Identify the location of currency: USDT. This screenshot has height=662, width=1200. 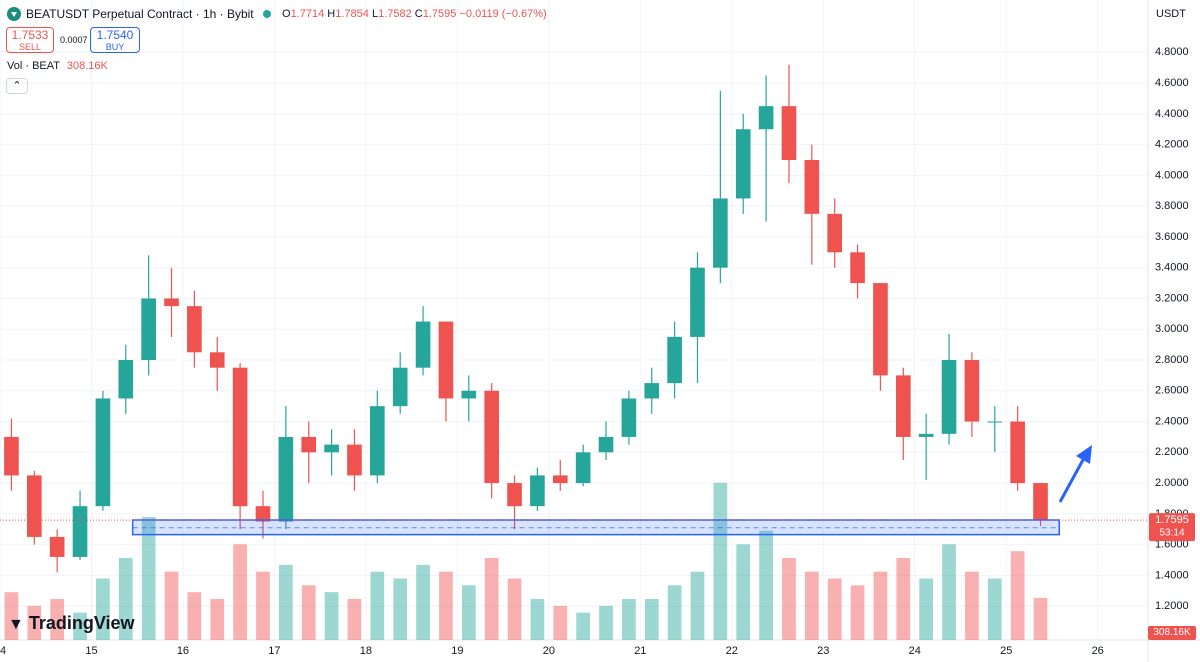
(1171, 14).